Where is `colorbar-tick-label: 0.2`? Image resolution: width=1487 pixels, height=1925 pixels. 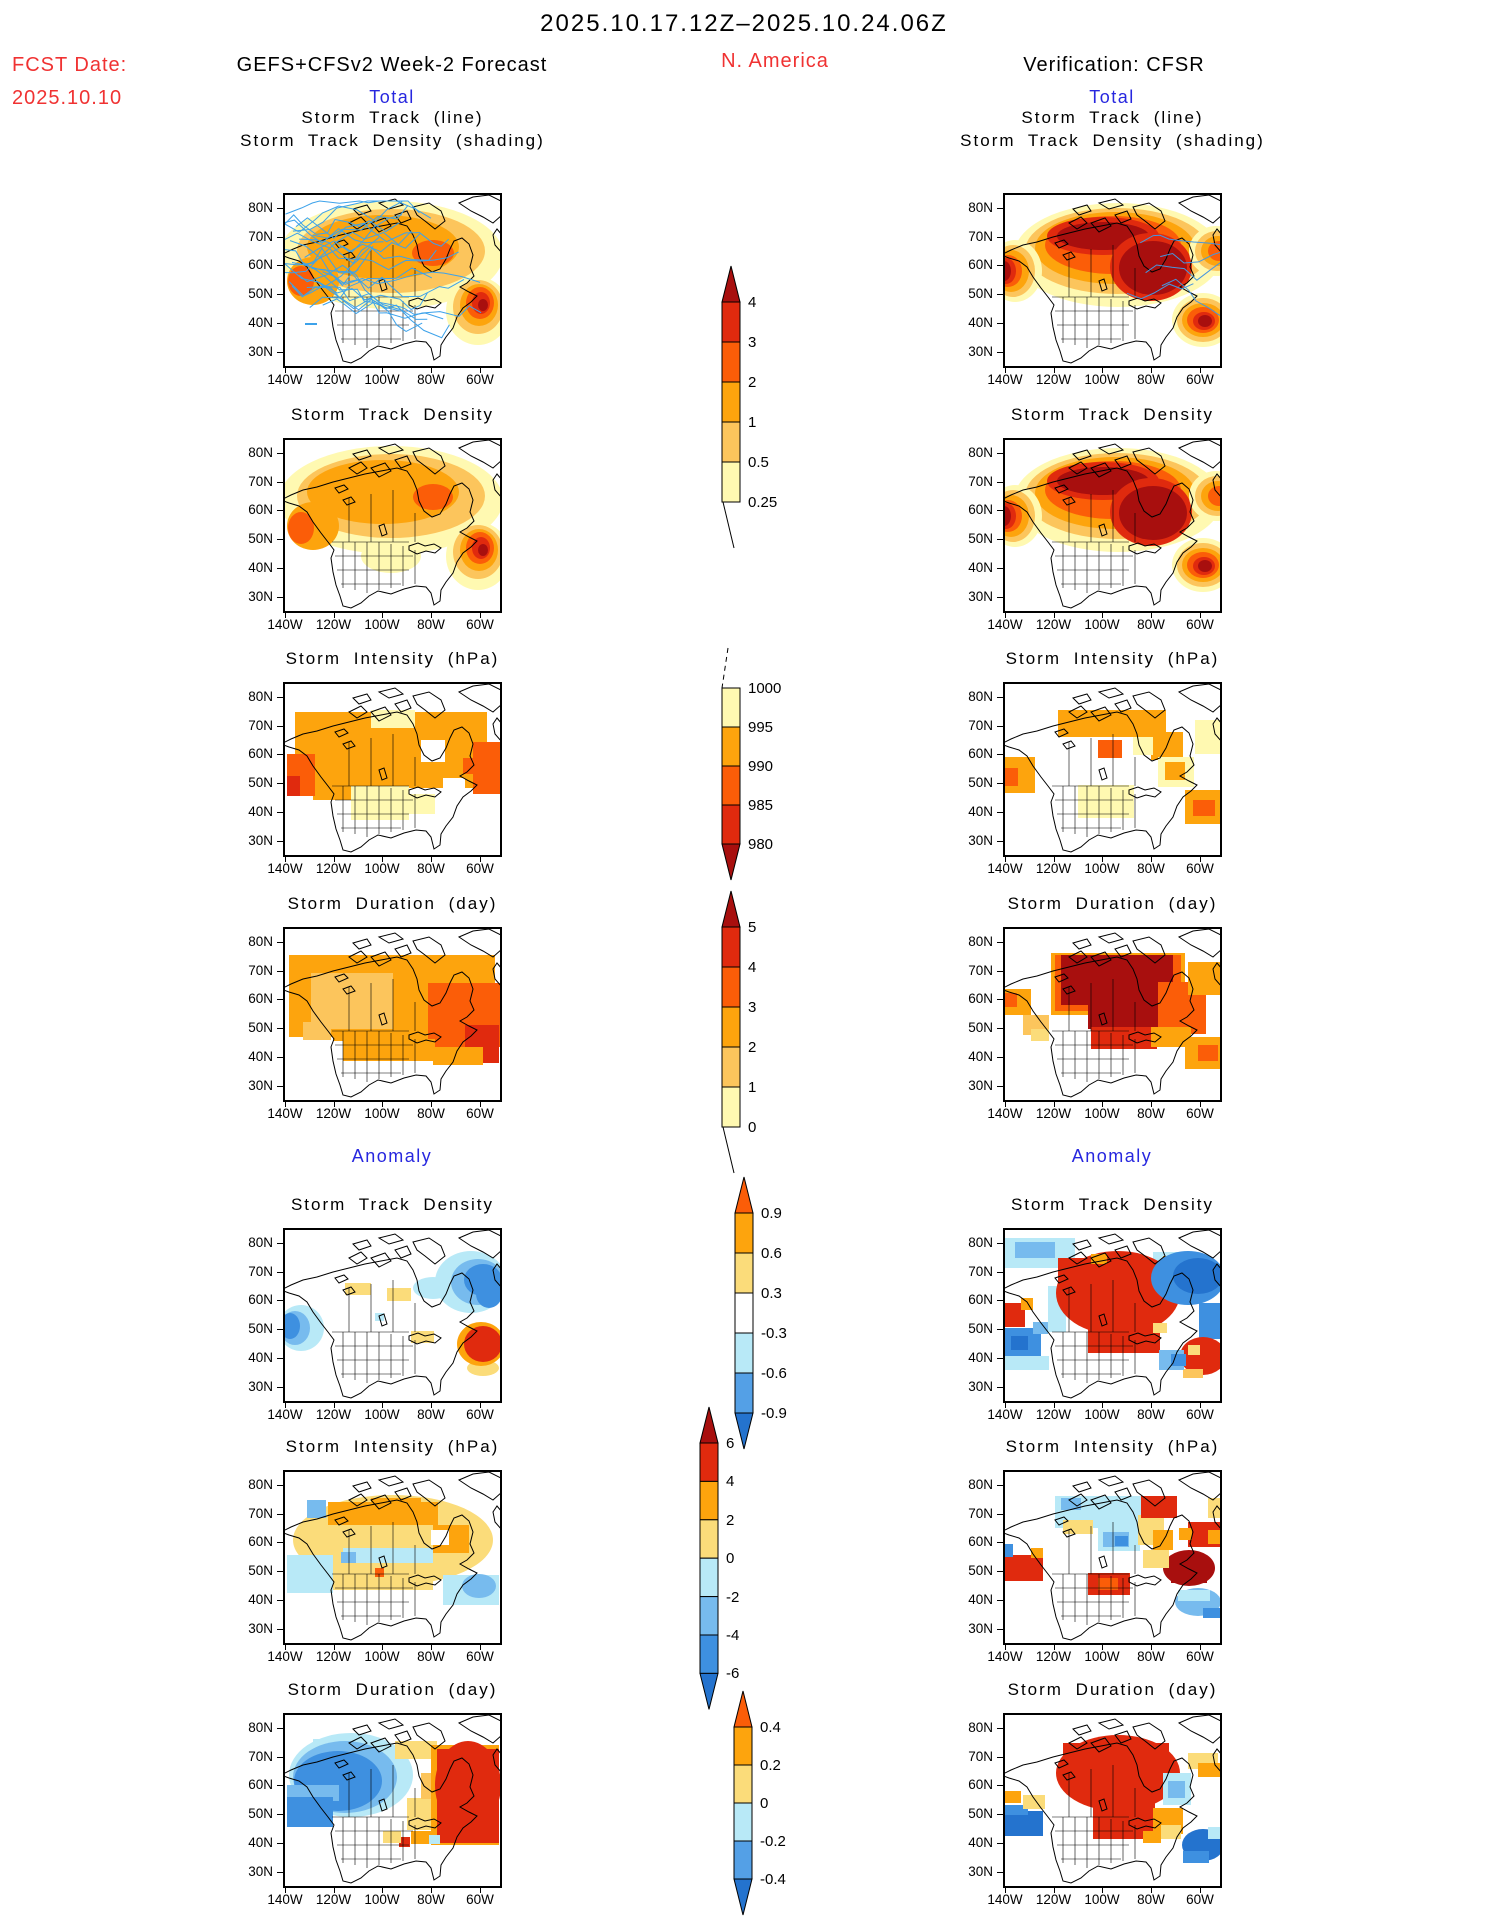 colorbar-tick-label: 0.2 is located at coordinates (770, 1765).